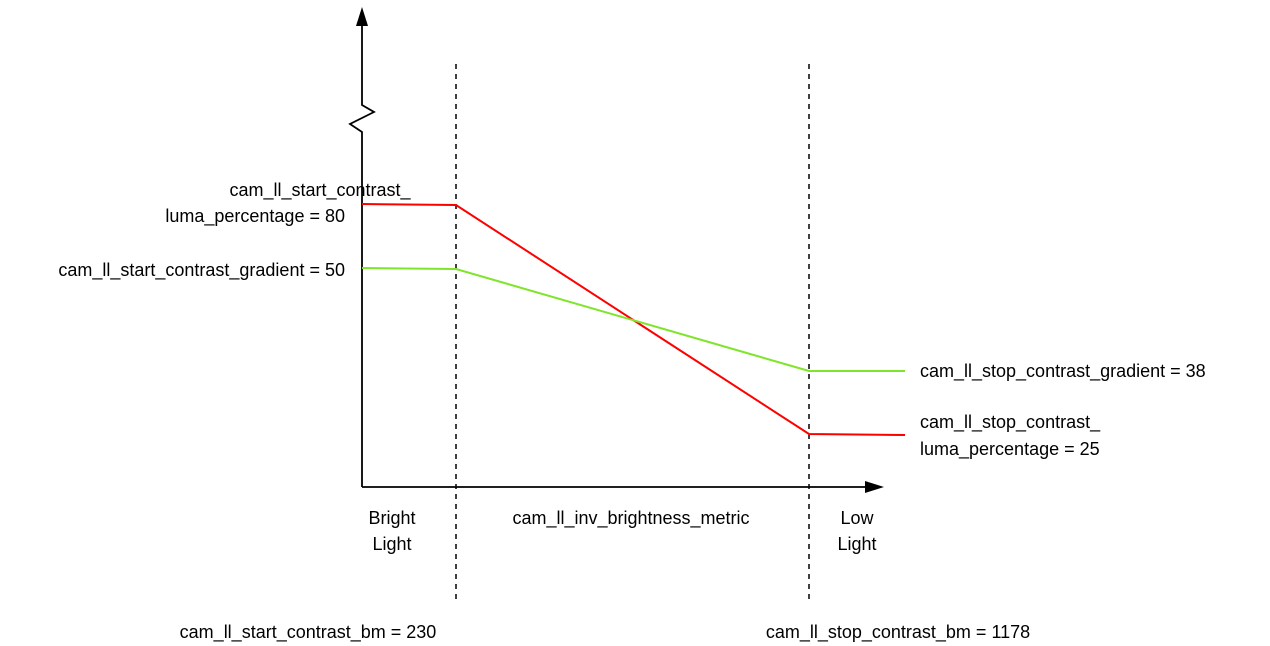  I want to click on low-light-label-line1: Low, so click(857, 518).